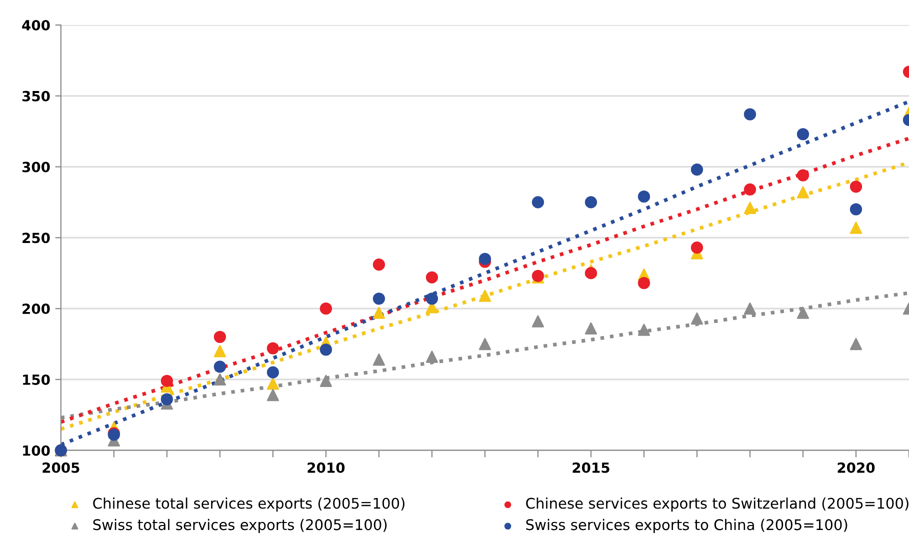 This screenshot has width=909, height=556. I want to click on y-tick-label: 300, so click(36, 167).